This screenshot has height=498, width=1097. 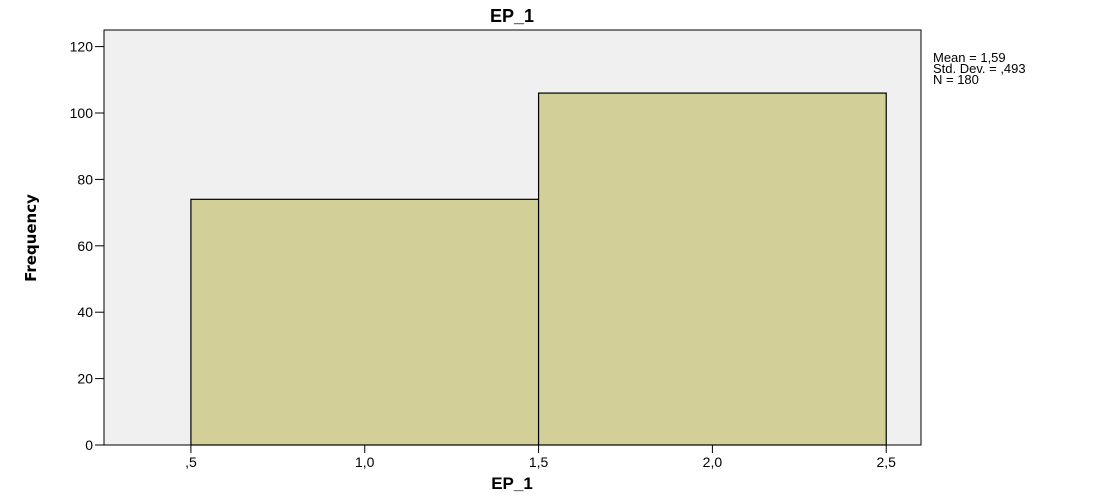 I want to click on chart-title: EP_1, so click(x=512, y=16).